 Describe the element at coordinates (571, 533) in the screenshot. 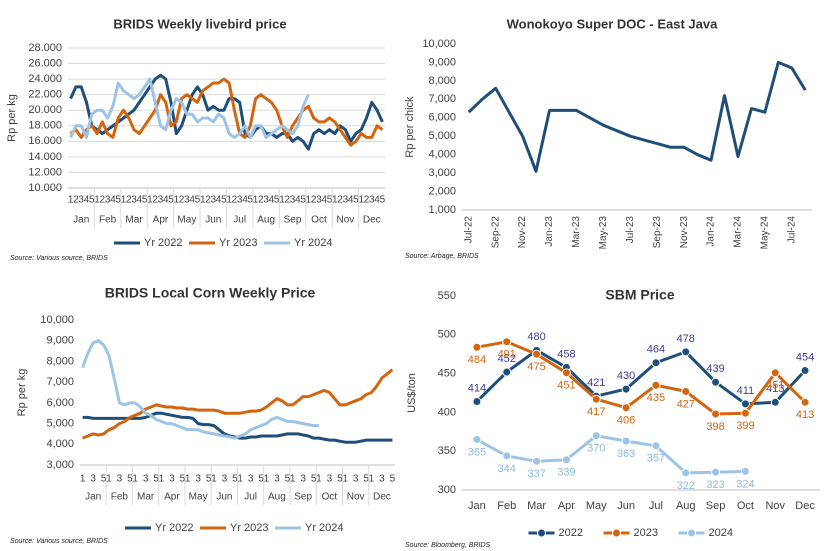

I see `legend-label: 2022` at that location.